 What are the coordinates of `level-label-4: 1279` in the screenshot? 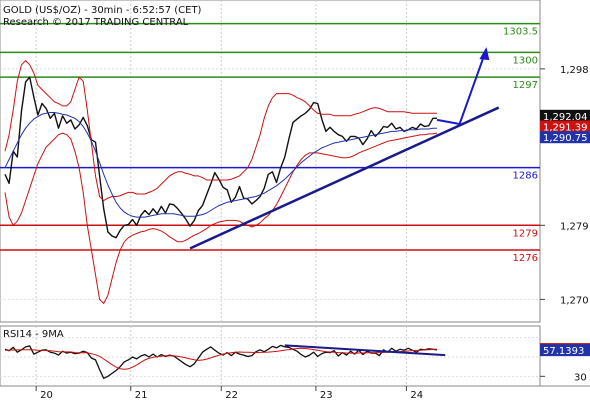 It's located at (525, 233).